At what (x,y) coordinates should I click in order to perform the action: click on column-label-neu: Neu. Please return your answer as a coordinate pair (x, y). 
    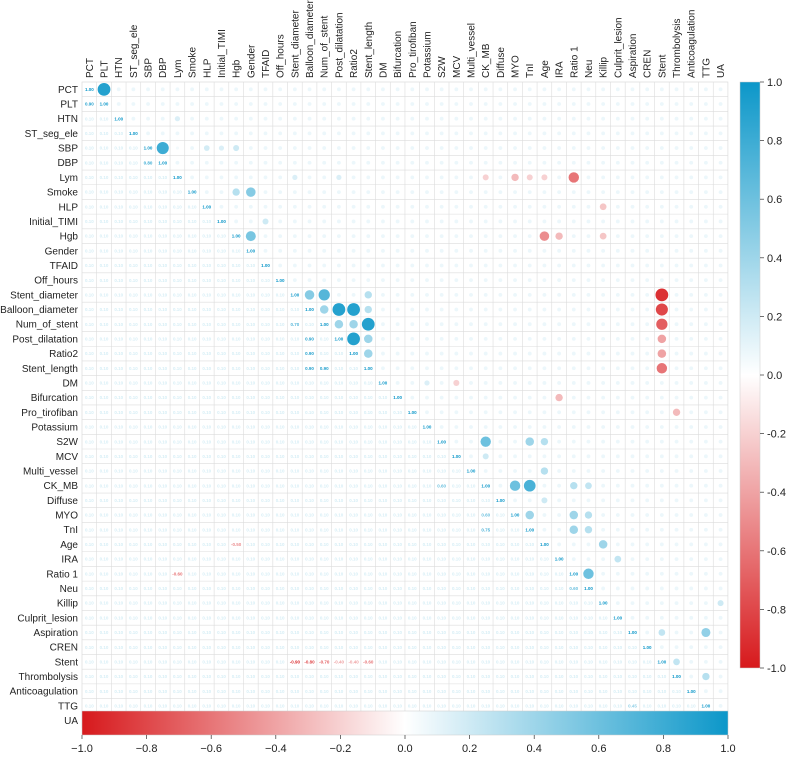
    Looking at the image, I should click on (589, 69).